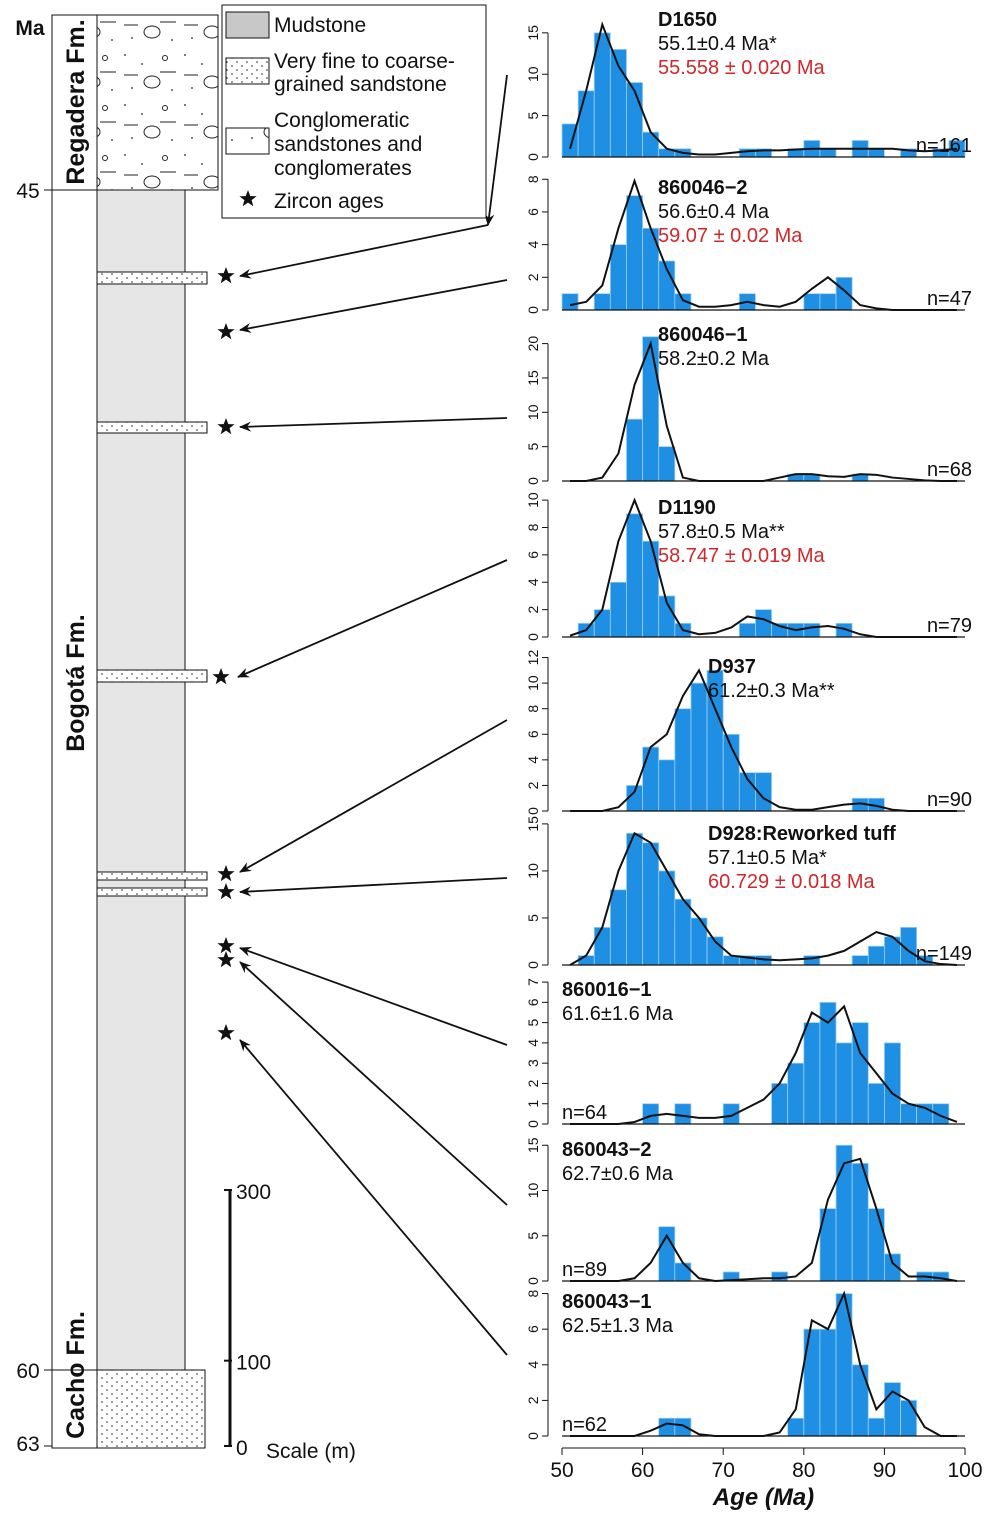 The width and height of the screenshot is (989, 1520). I want to click on legend-label: Zircon ages, so click(329, 201).